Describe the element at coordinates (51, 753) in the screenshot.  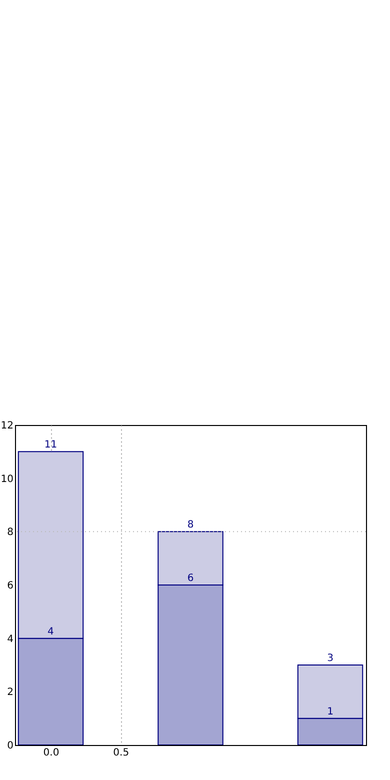
I see `x-tick-label: 0.0` at that location.